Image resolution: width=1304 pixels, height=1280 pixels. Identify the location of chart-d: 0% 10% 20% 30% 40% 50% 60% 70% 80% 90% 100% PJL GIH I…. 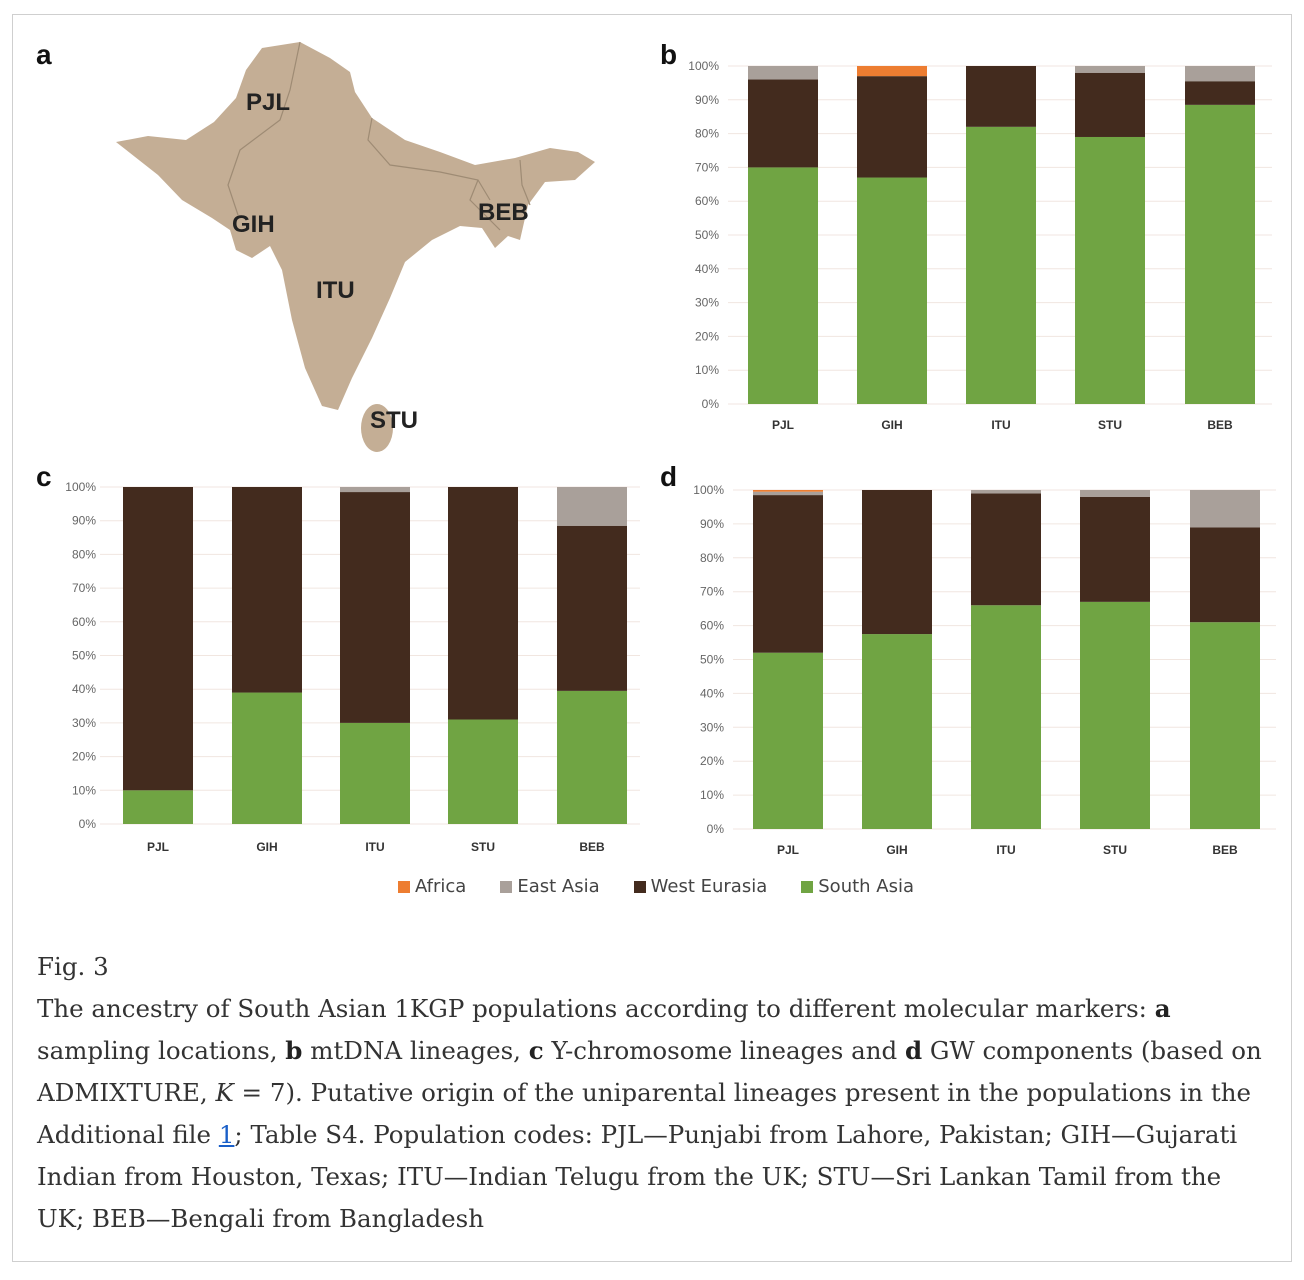
(984, 670).